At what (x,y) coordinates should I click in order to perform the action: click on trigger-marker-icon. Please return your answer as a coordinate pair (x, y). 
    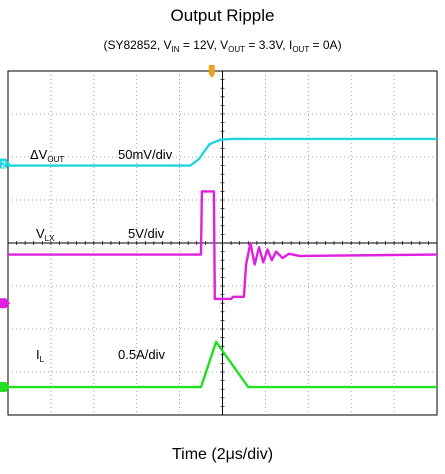
    Looking at the image, I should click on (211, 71).